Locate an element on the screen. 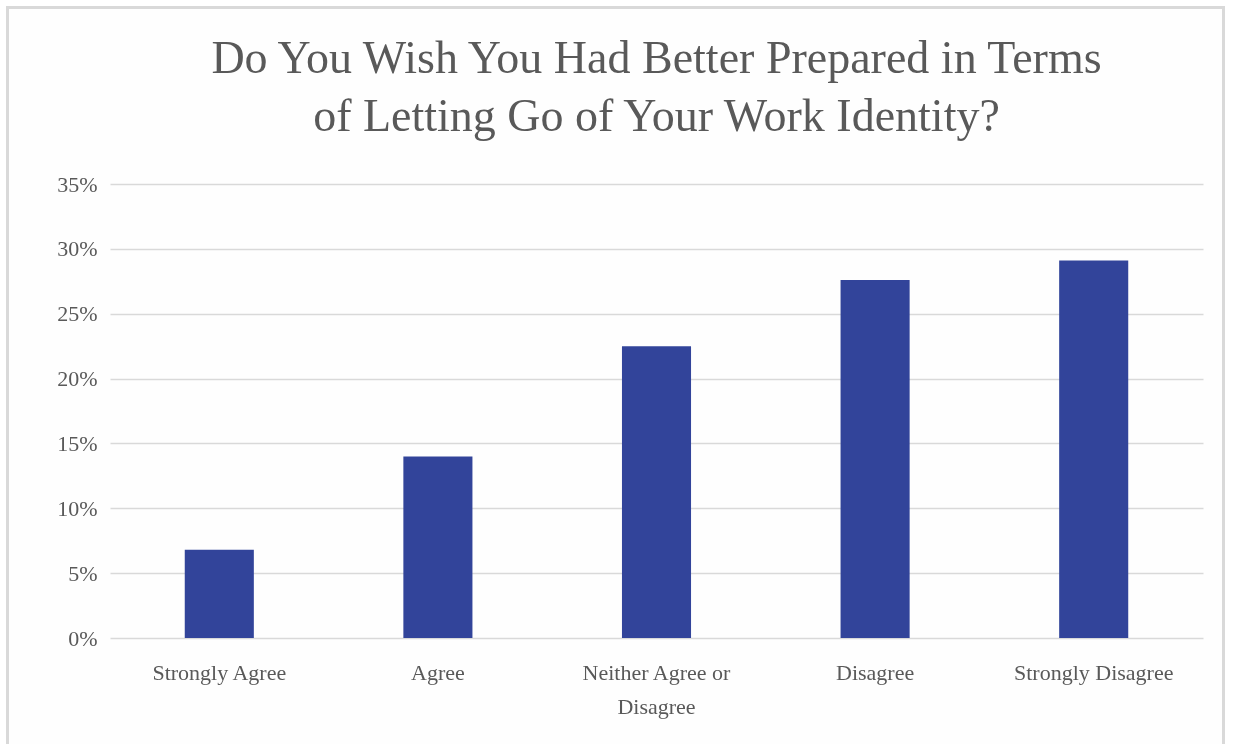  y-tick-label: 15% is located at coordinates (77, 443).